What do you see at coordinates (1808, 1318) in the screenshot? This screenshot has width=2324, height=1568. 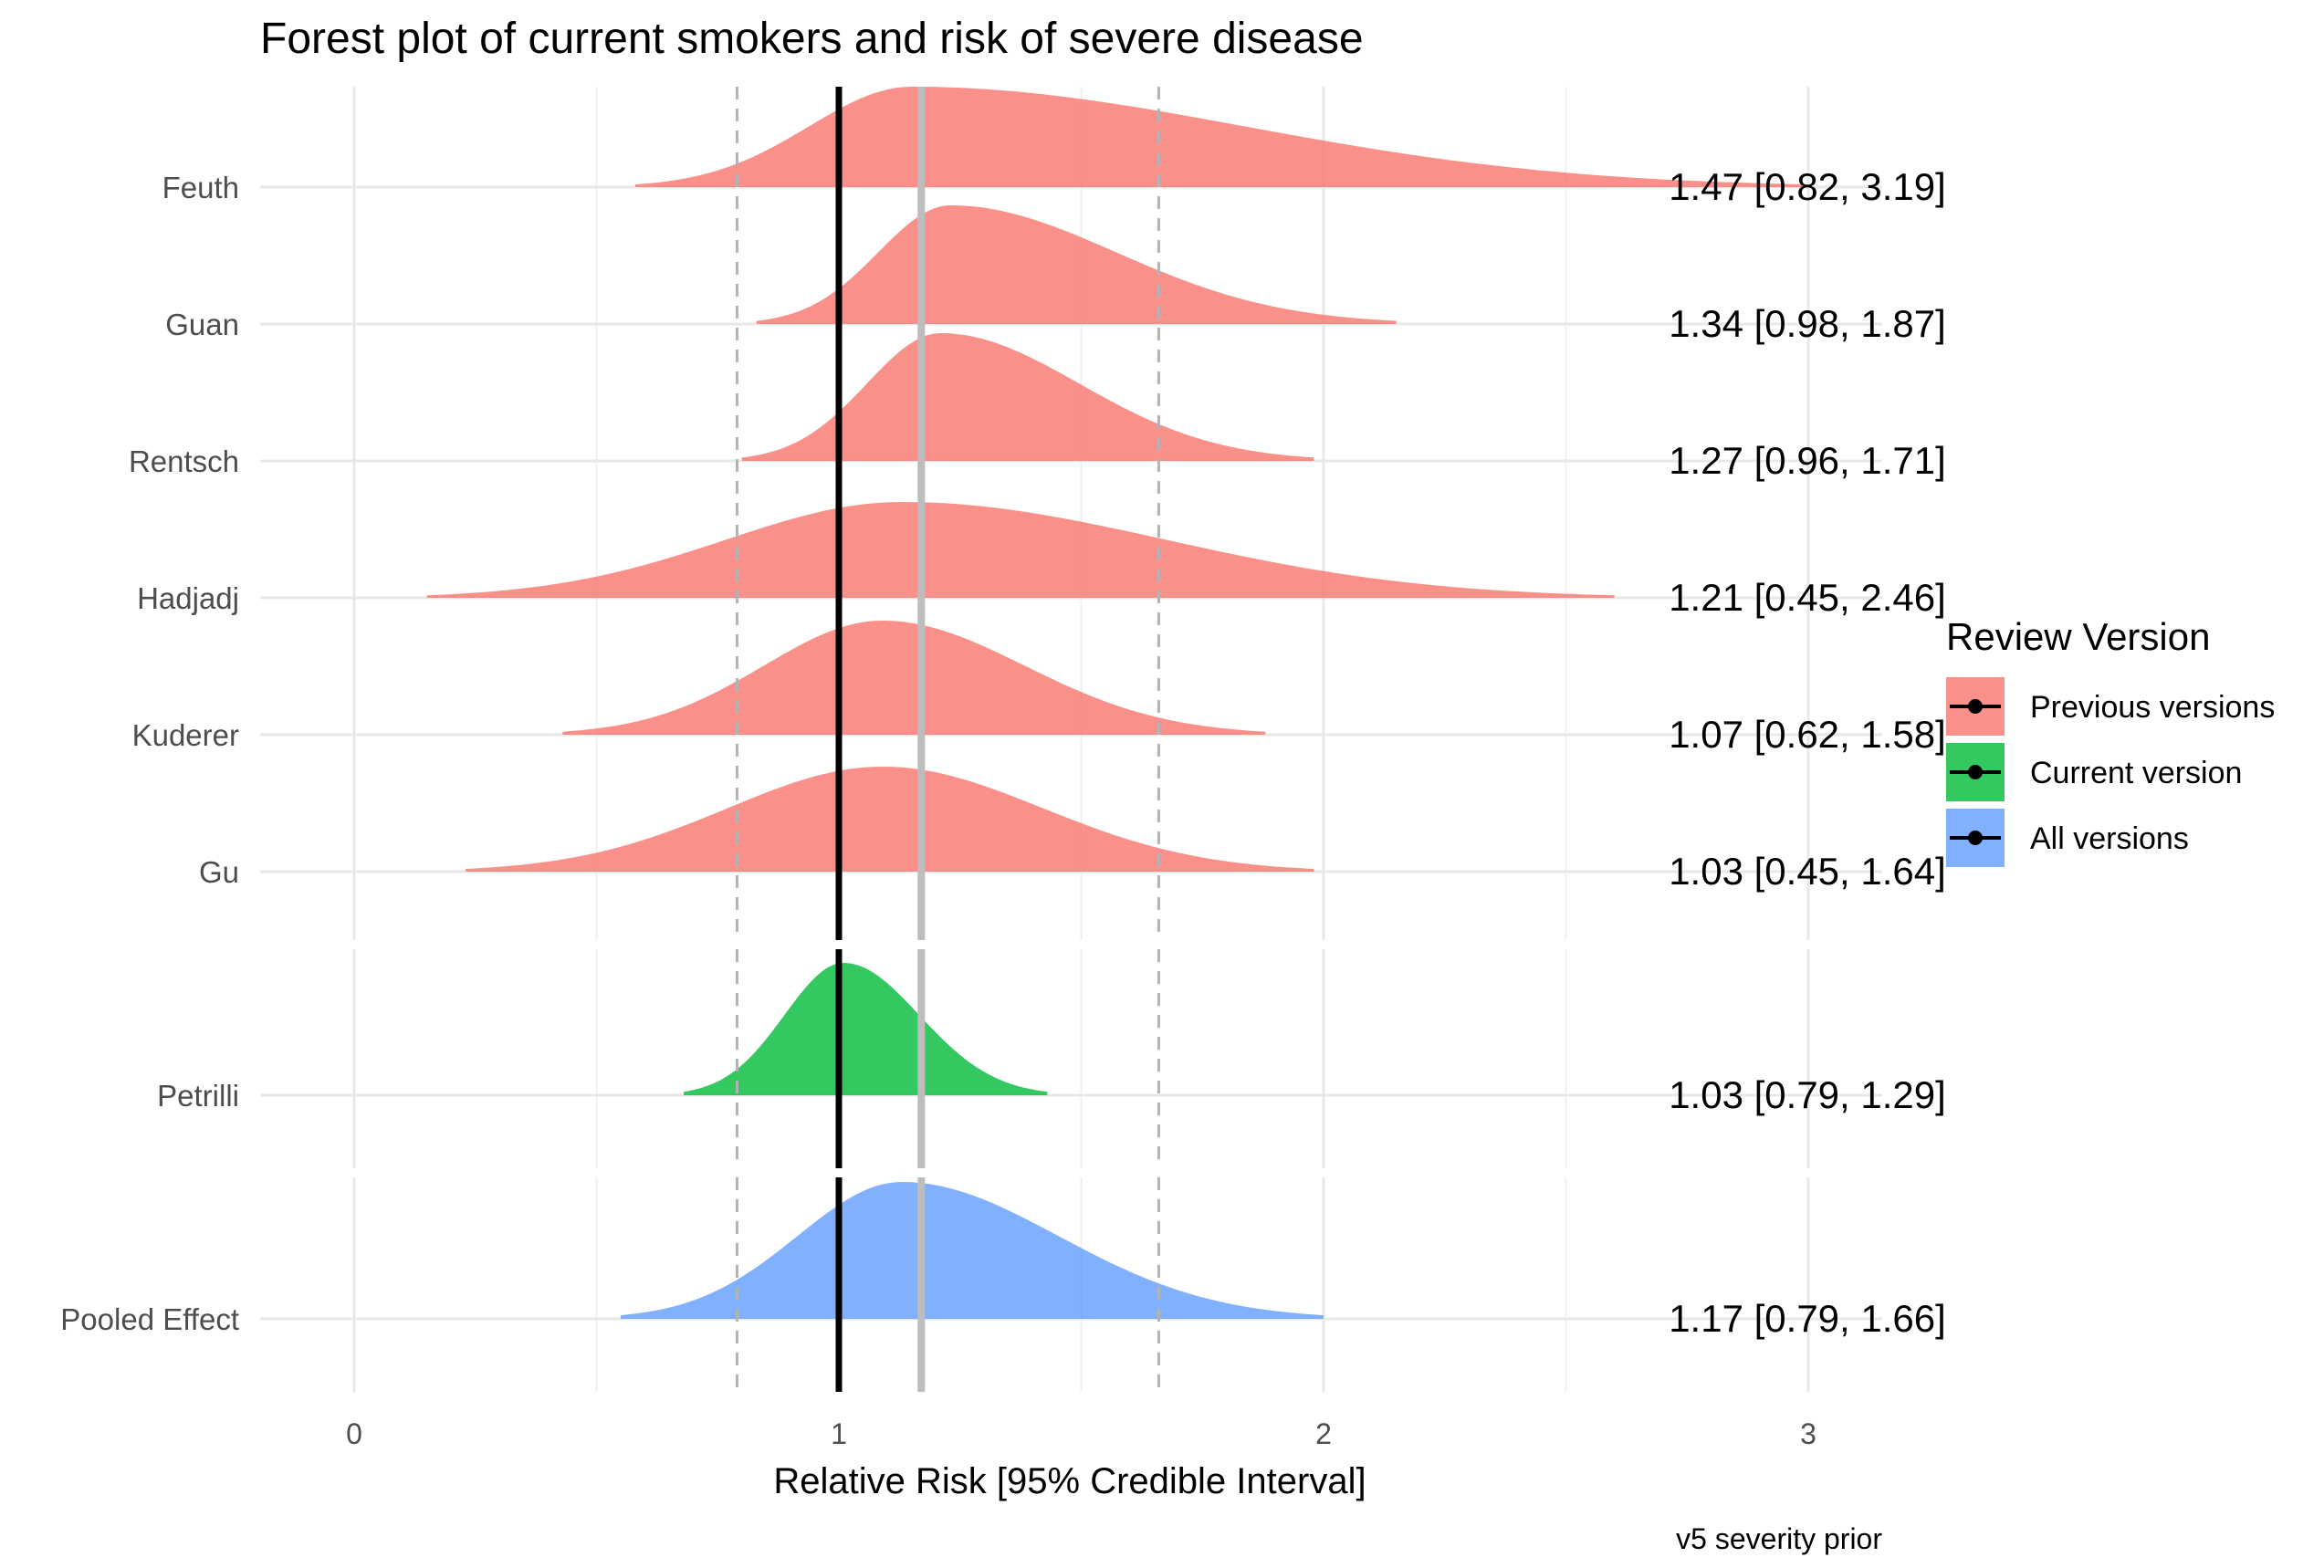 I see `estimate-label: 1.17 [0.79, 1.66]` at bounding box center [1808, 1318].